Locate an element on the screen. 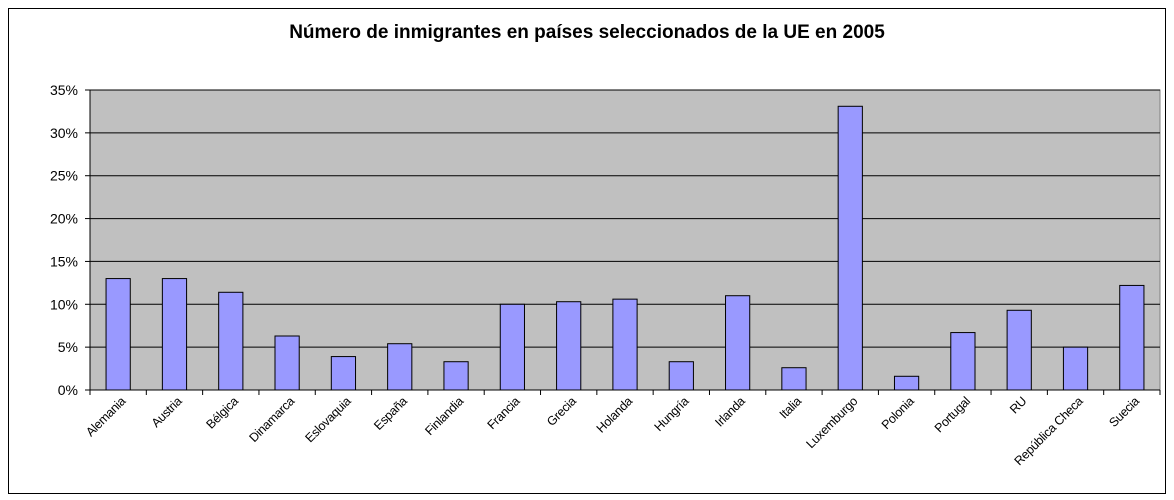  y-tick-label: 30% is located at coordinates (64, 133).